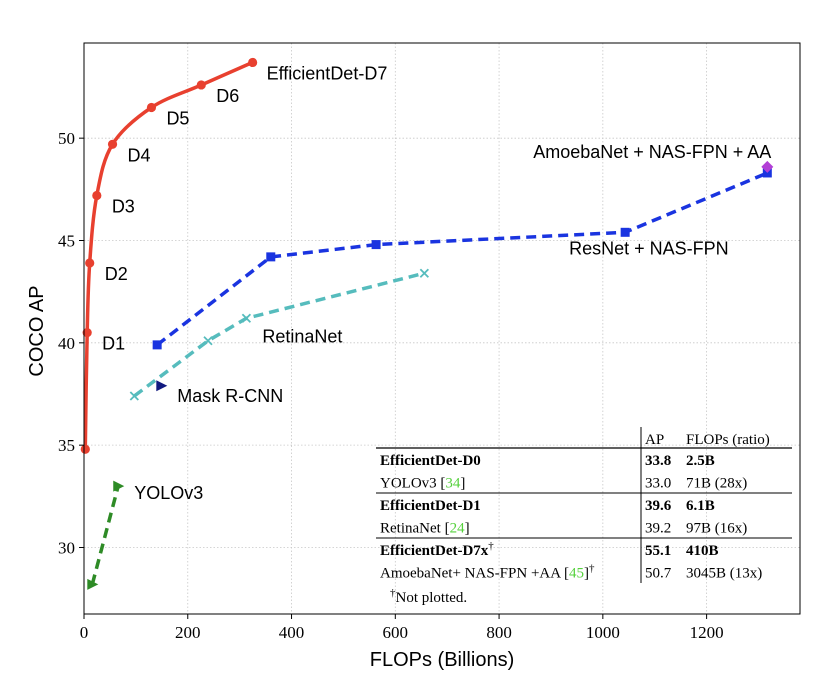 The height and width of the screenshot is (693, 832). What do you see at coordinates (393, 593) in the screenshot?
I see `footnote-dagger: †` at bounding box center [393, 593].